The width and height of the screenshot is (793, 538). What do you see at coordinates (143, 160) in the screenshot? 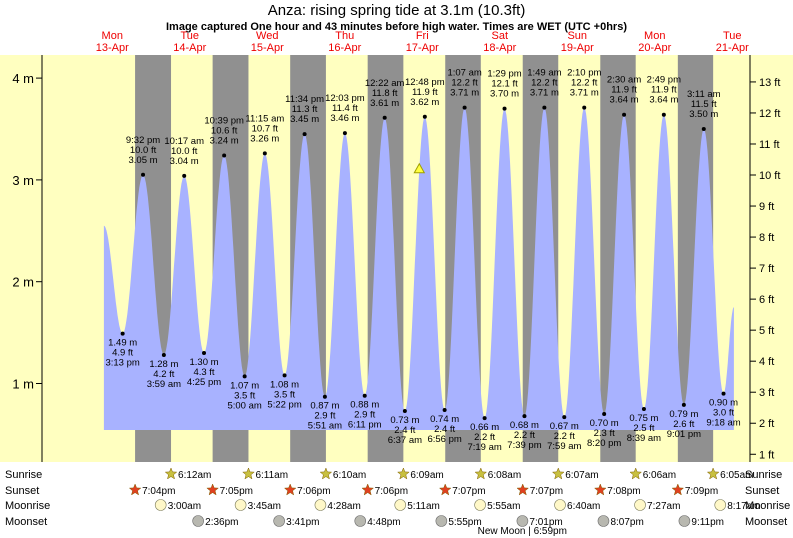
I see `high-tide-label: 3.05 m` at bounding box center [143, 160].